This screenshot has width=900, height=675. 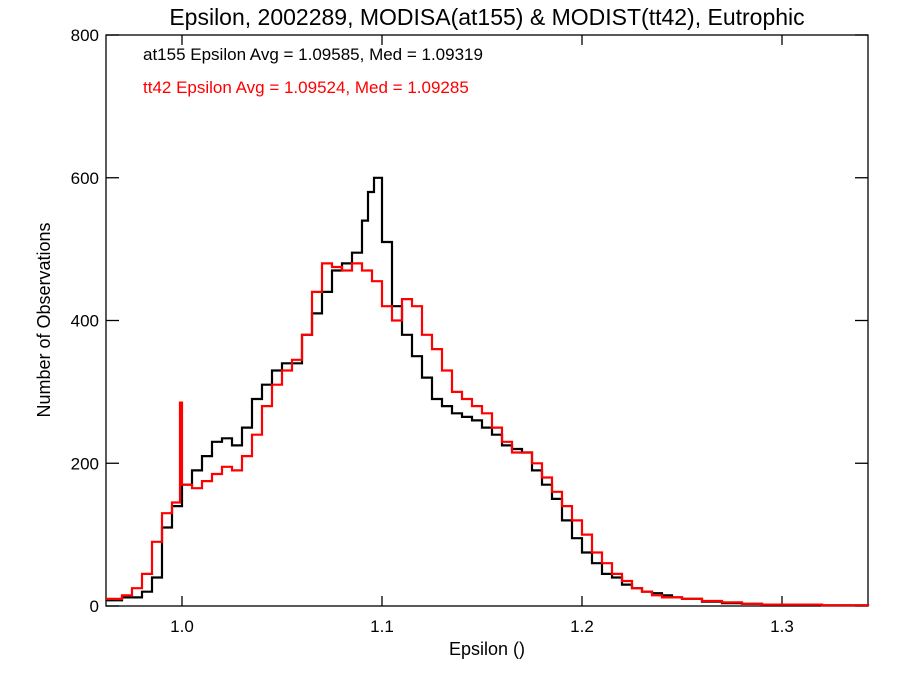 I want to click on y-axis-label: Number of Observations, so click(x=44, y=319).